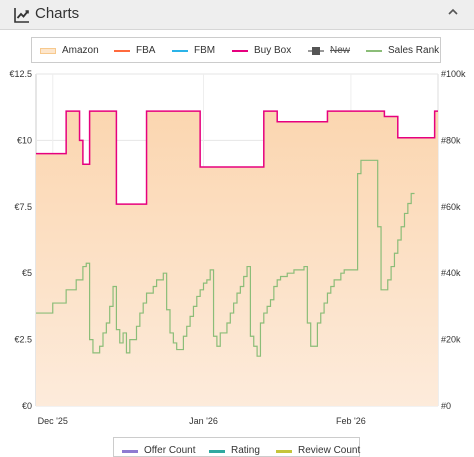 The image size is (474, 457). I want to click on y-tick-label-left: €12.5, so click(20, 74).